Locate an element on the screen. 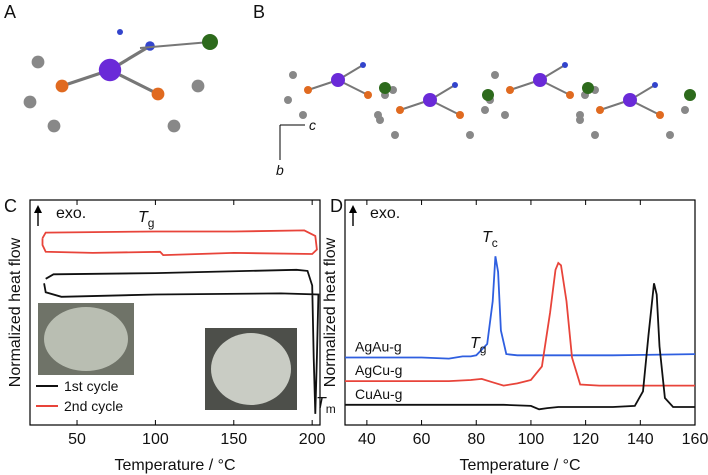  legend-label: 2nd cycle is located at coordinates (93, 406).